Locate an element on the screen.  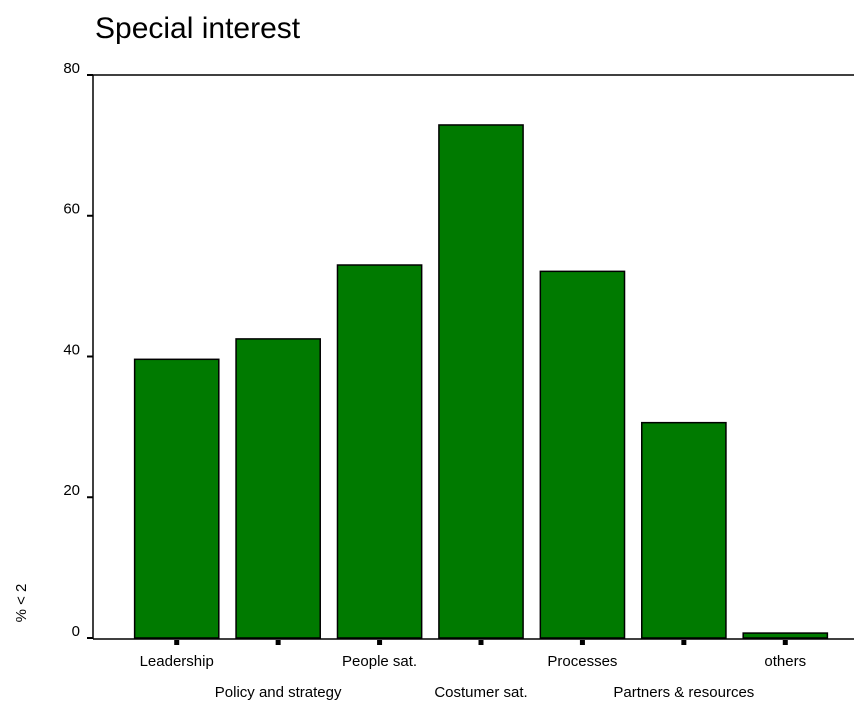
x-tick-label: People sat. is located at coordinates (379, 661).